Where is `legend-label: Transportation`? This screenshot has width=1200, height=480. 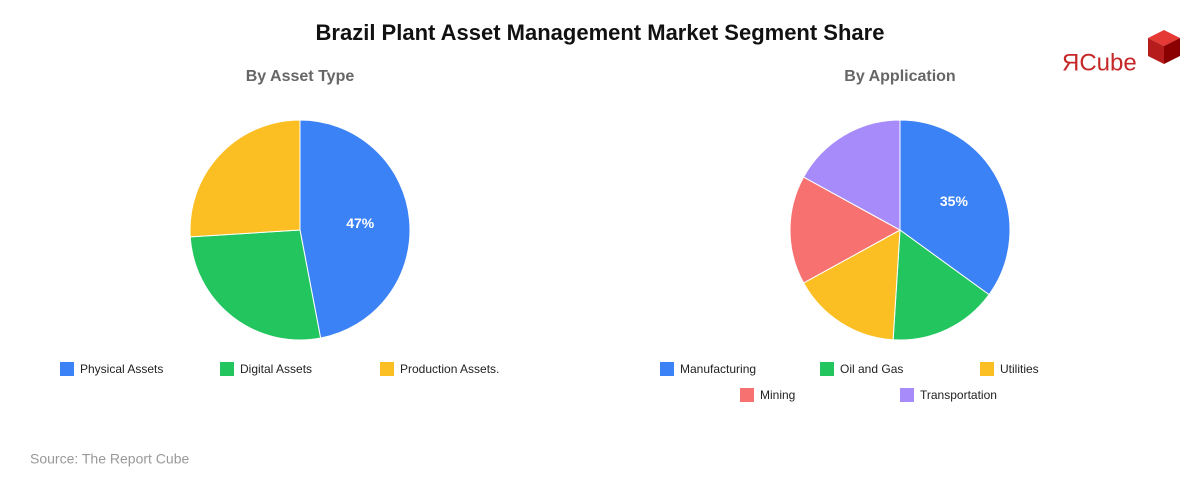 legend-label: Transportation is located at coordinates (958, 395).